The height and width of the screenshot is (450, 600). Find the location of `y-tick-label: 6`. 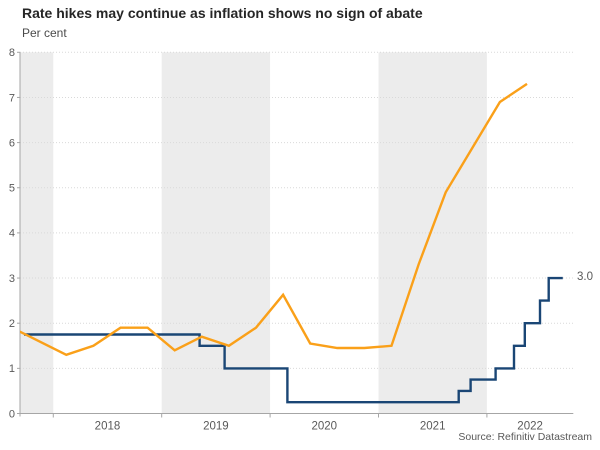

y-tick-label: 6 is located at coordinates (12, 143).